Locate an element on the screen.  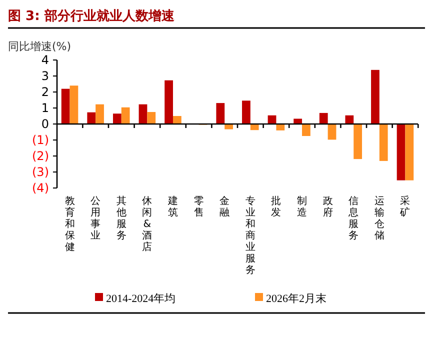
chart-title: 图 3: 部分行业就业人数增速 is located at coordinates (92, 16).